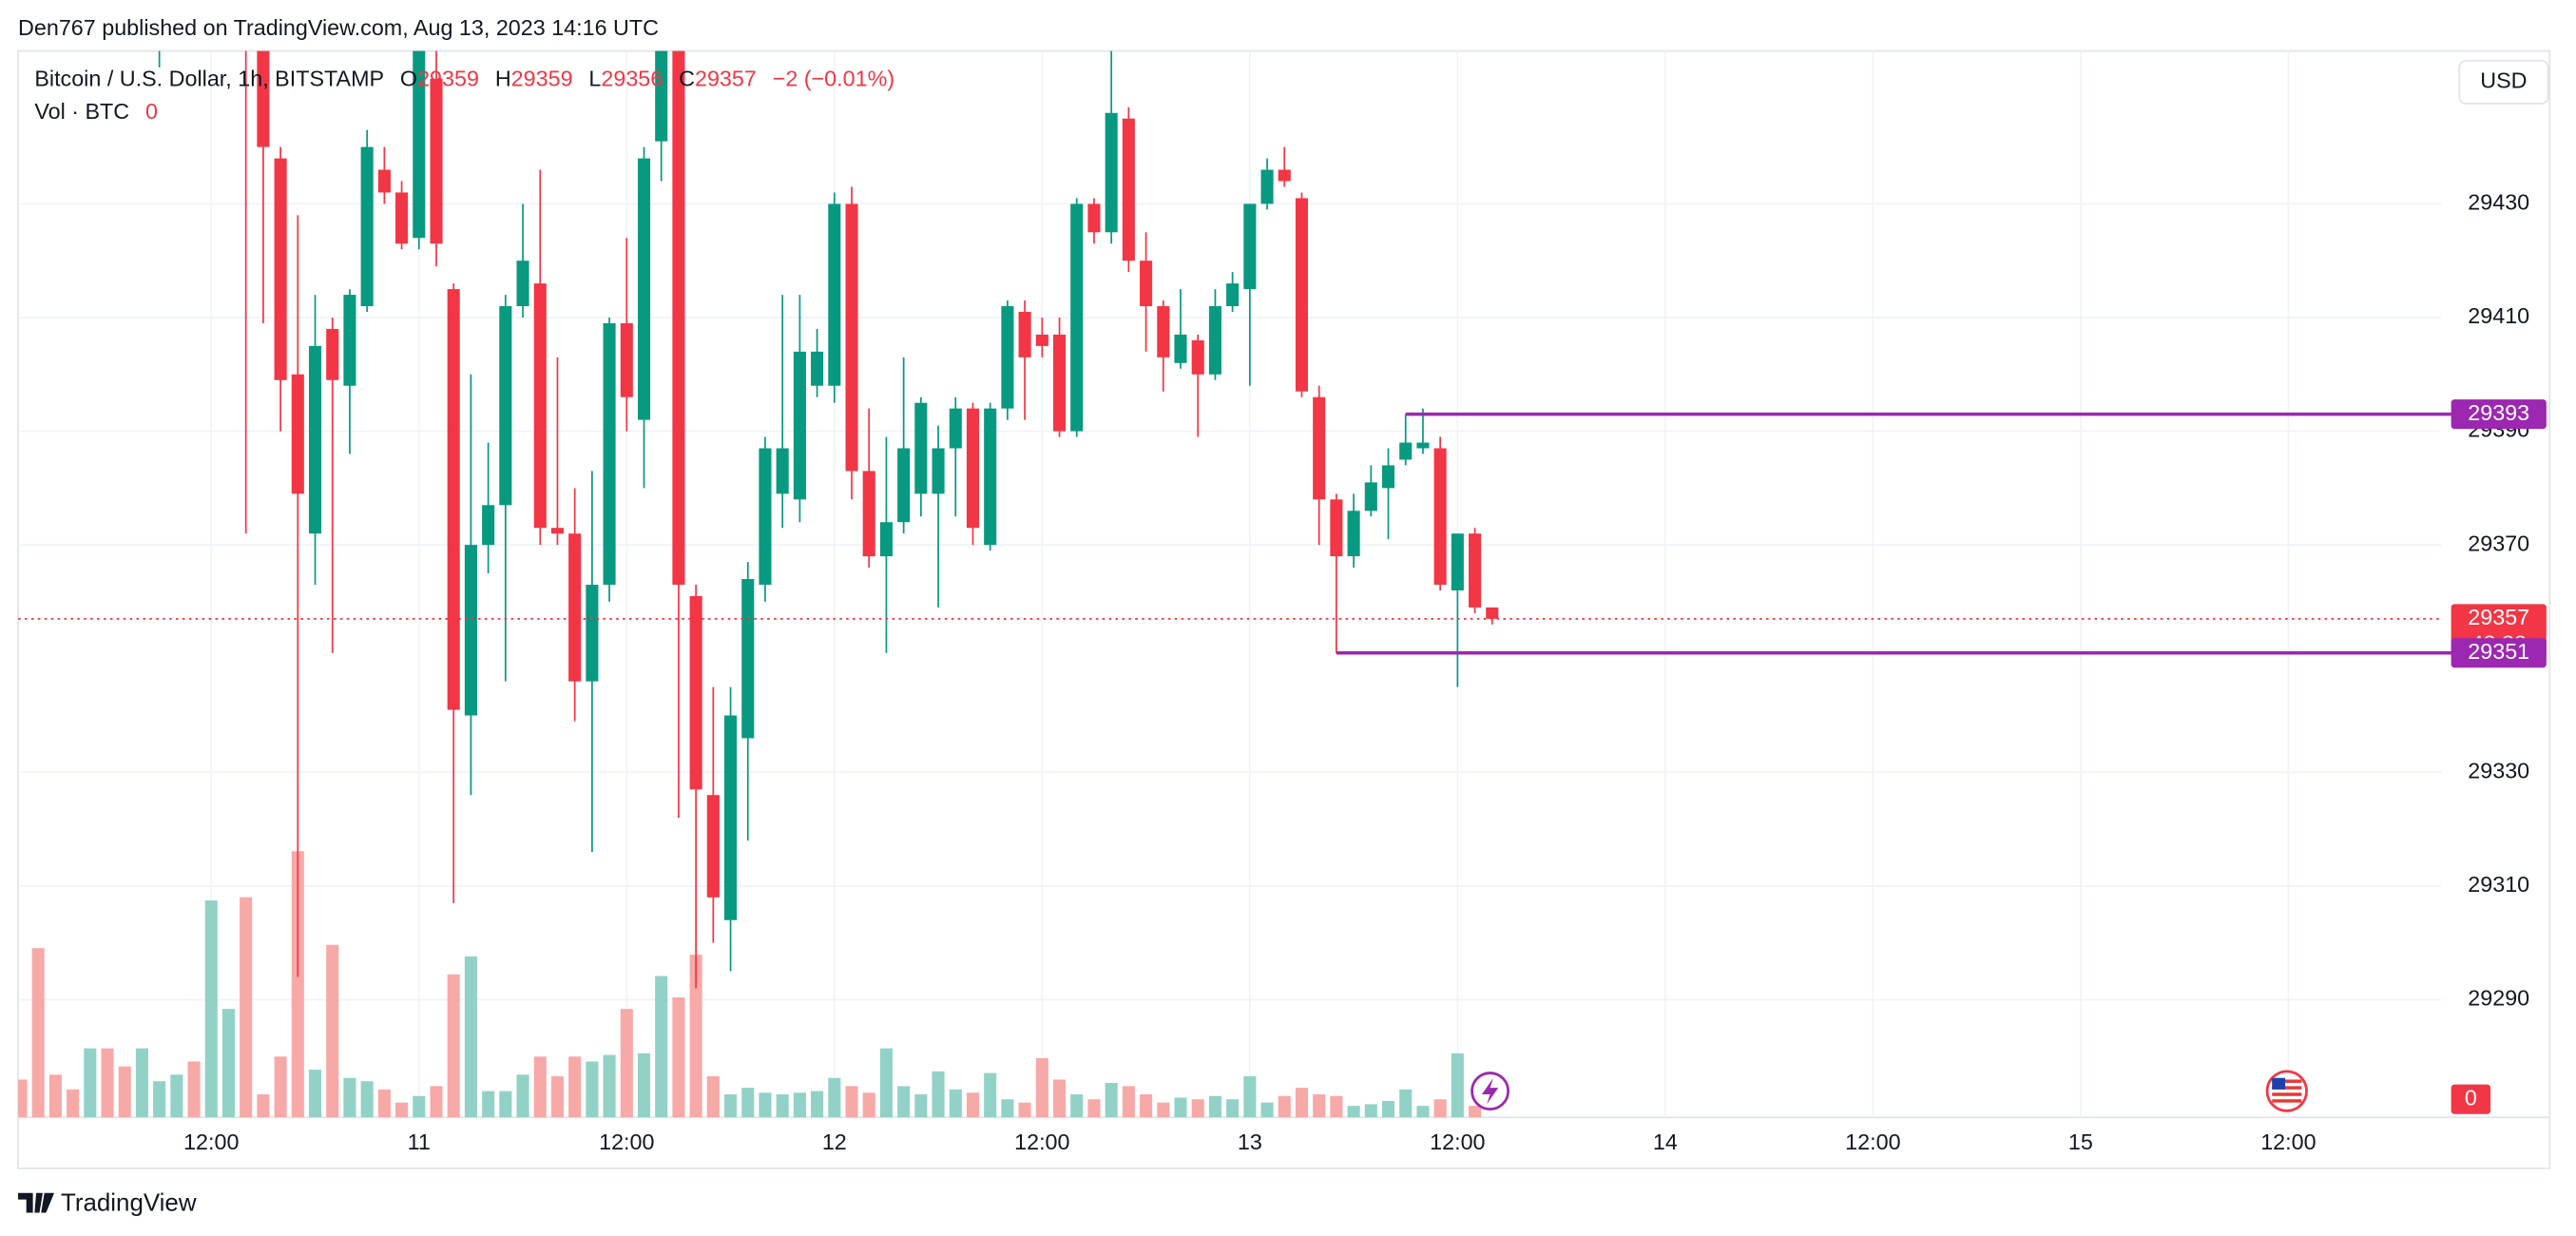 The width and height of the screenshot is (2576, 1236). What do you see at coordinates (2286, 1091) in the screenshot?
I see `economic-event-flag` at bounding box center [2286, 1091].